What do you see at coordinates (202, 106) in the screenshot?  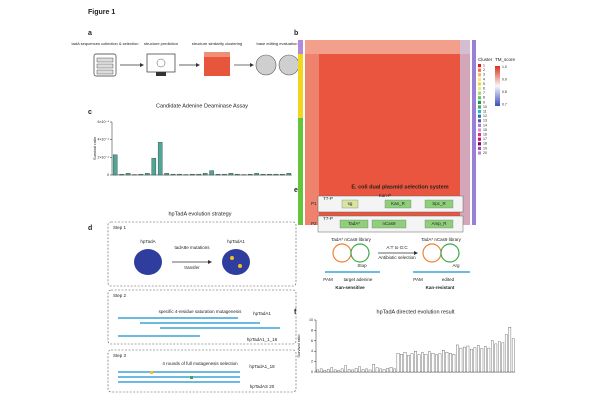 I see `chart-title: Candidate Adenine Deaminase Assay` at bounding box center [202, 106].